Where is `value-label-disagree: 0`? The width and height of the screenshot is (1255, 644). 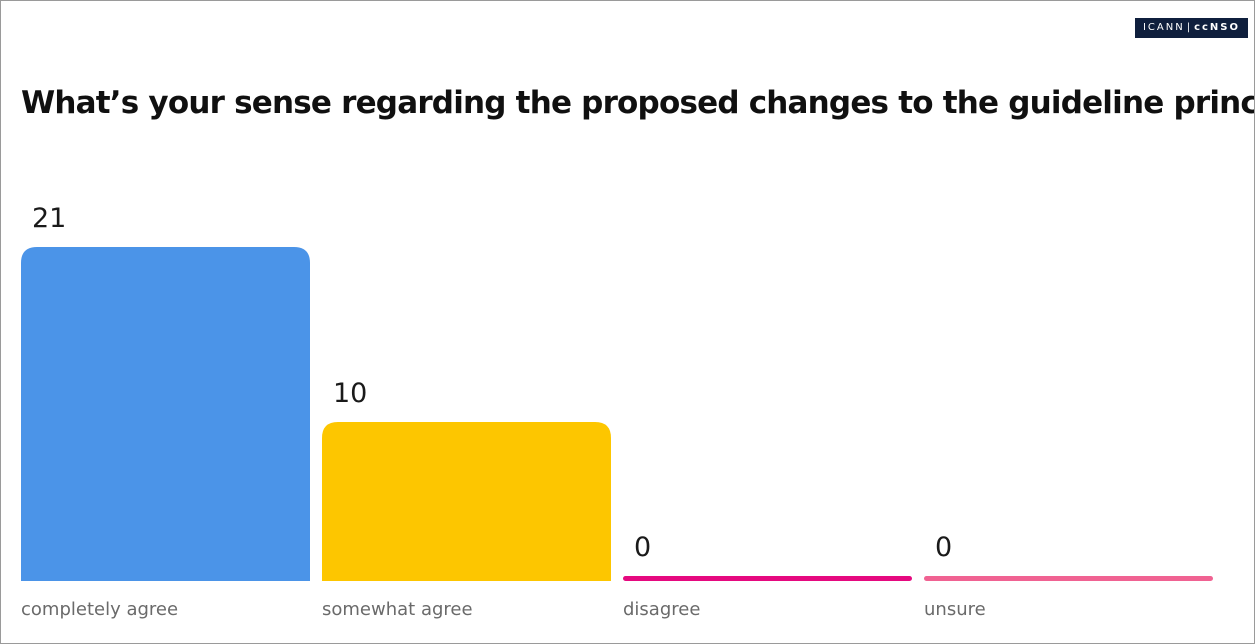
value-label-disagree: 0 is located at coordinates (642, 547).